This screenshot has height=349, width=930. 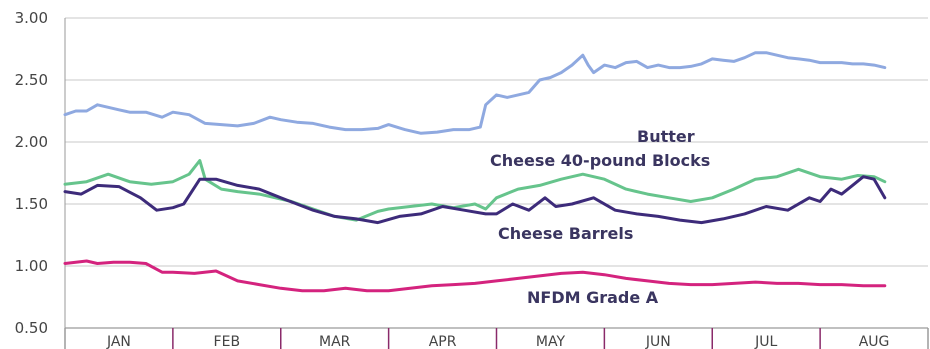 I want to click on x-tick-label: JAN, so click(x=118, y=341).